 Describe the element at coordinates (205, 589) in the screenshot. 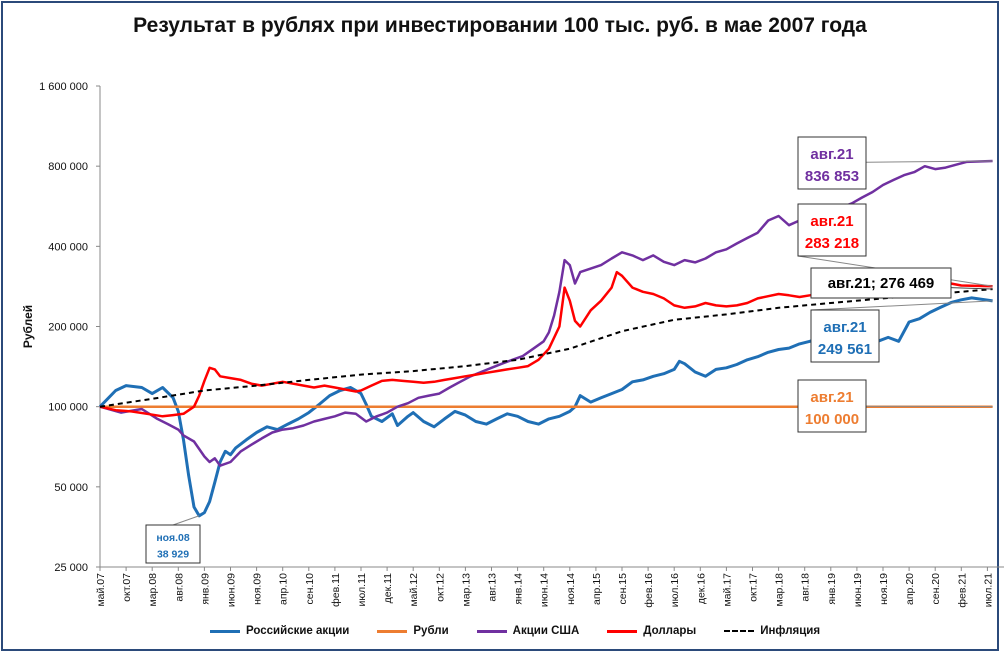

I see `x-tick-label: янв.09` at that location.